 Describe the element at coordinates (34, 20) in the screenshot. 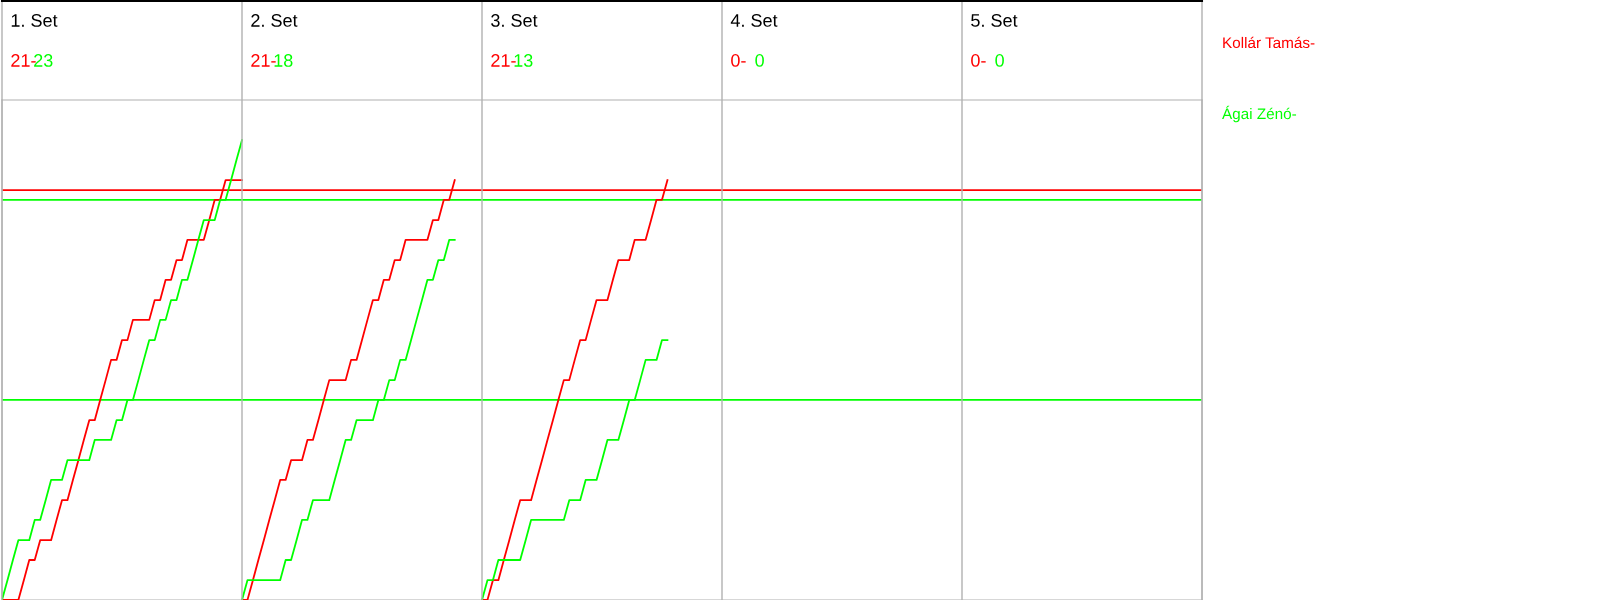

I see `text: 1. Set` at that location.